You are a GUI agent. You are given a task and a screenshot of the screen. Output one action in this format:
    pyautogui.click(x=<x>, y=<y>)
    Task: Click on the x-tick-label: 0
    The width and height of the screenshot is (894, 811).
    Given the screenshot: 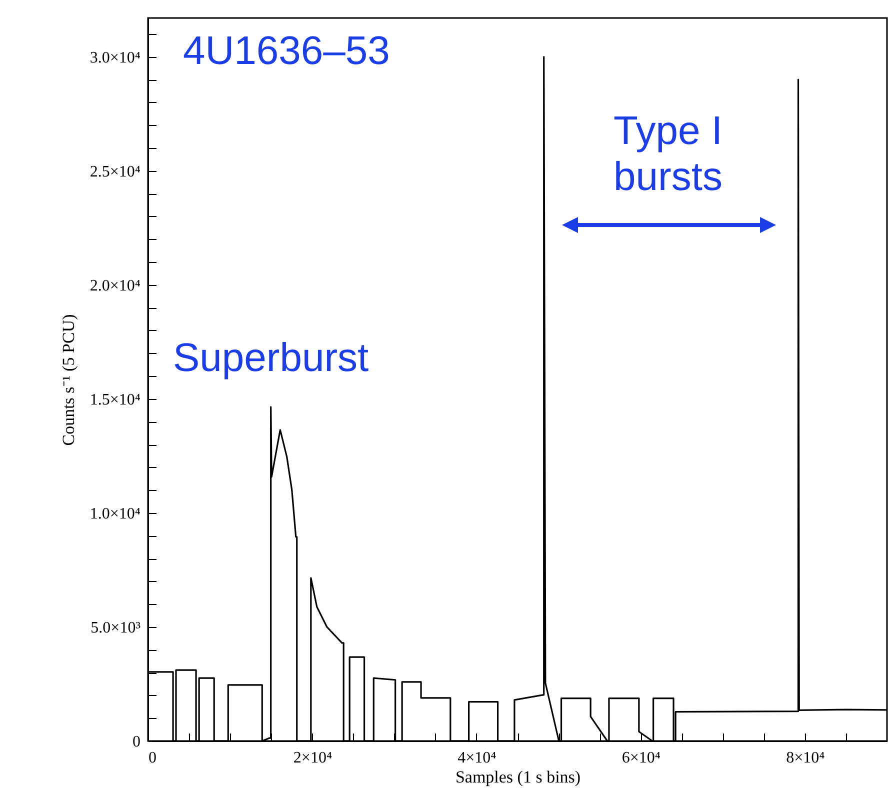 What is the action you would take?
    pyautogui.click(x=152, y=758)
    